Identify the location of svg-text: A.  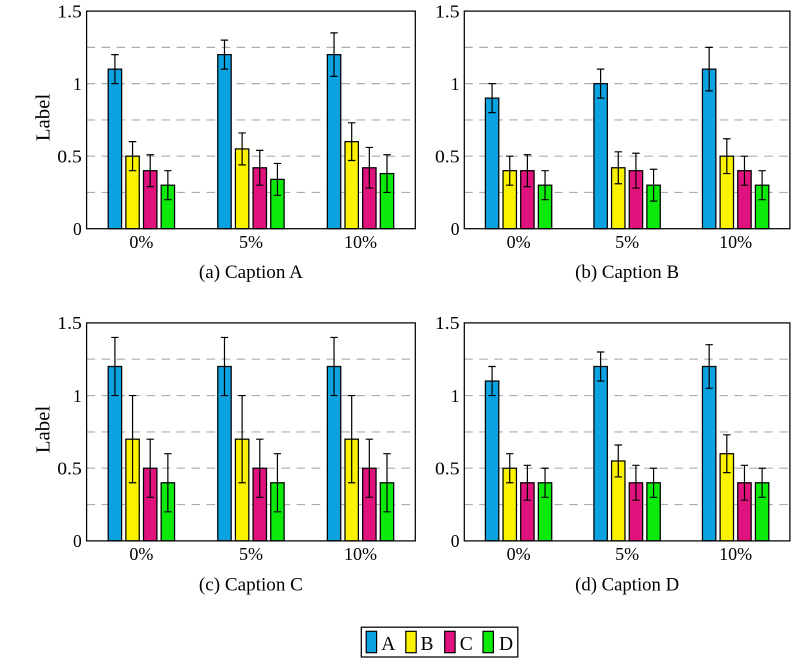
(388, 644).